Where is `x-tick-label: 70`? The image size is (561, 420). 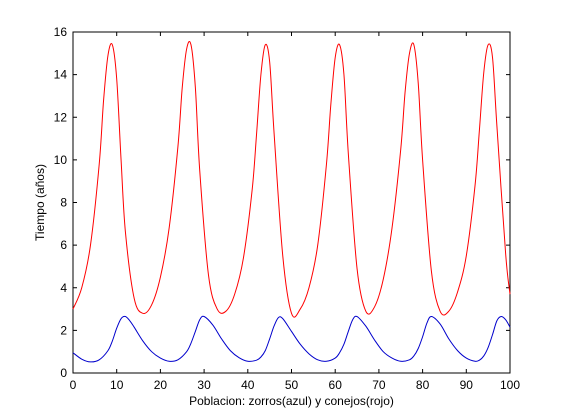
x-tick-label: 70 is located at coordinates (379, 385).